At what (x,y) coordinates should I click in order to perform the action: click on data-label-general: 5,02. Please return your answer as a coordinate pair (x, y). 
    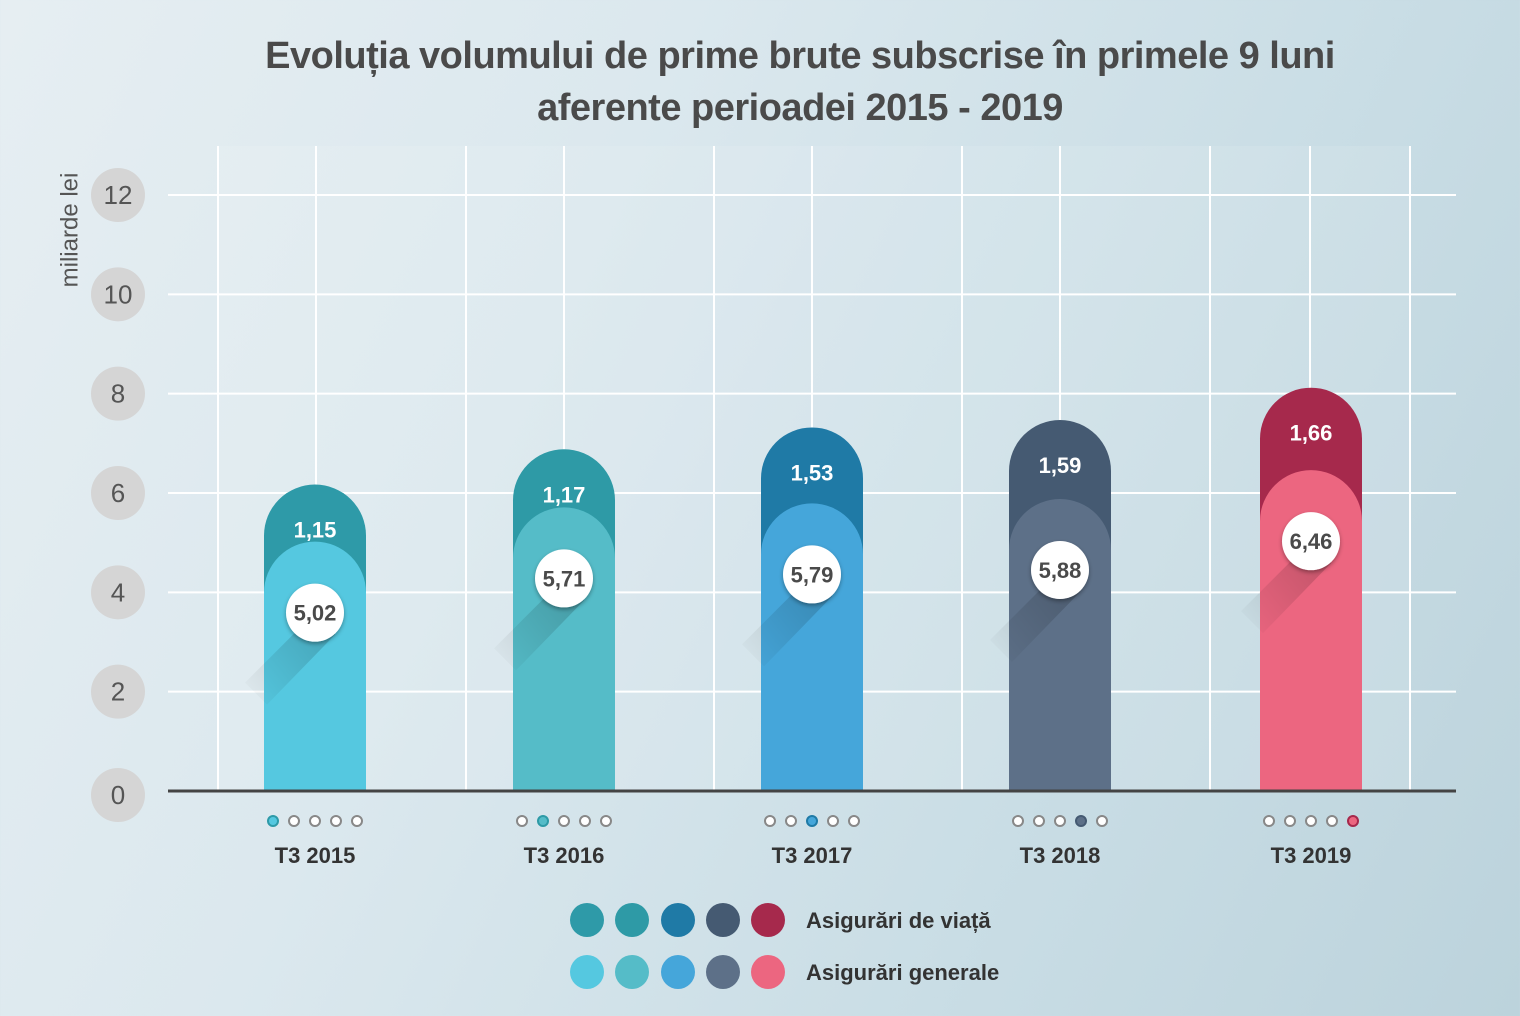
    Looking at the image, I should click on (315, 613).